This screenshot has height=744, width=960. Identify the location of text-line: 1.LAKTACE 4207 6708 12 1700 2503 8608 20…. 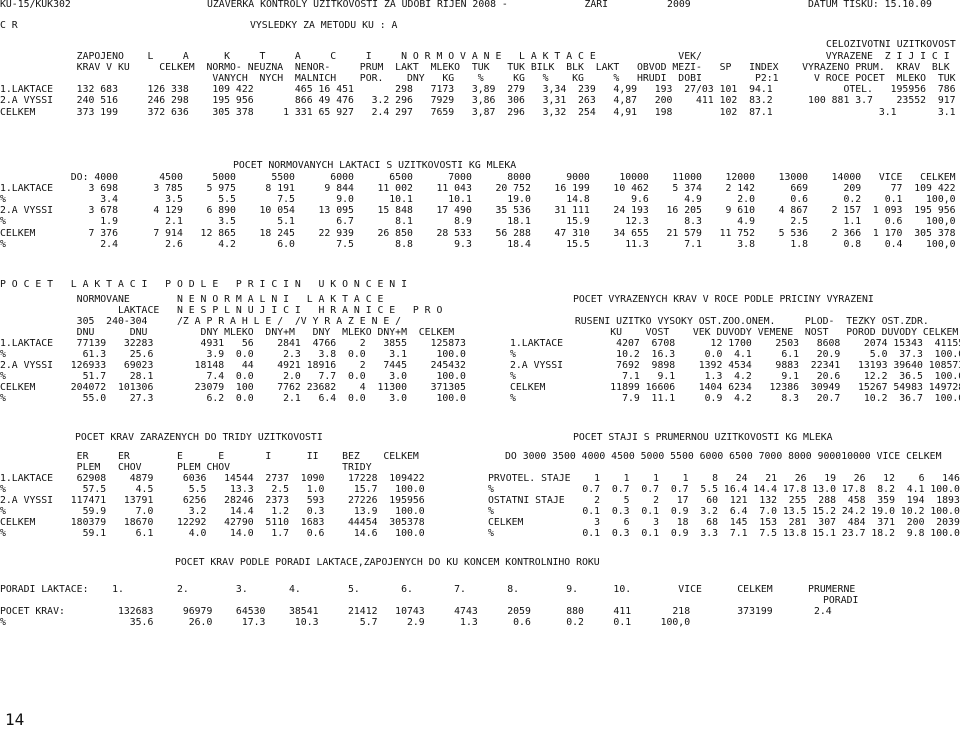
(735, 343).